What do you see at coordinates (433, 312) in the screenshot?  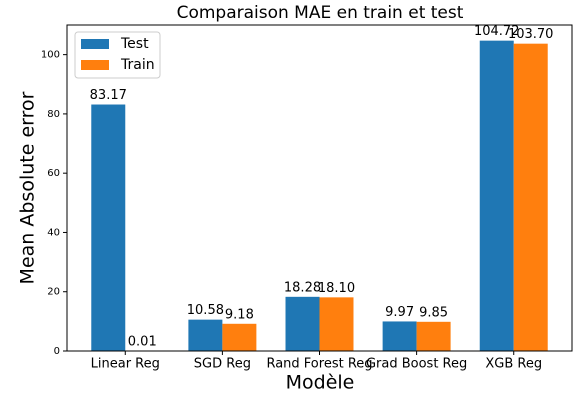 I see `value-label: 9.85` at bounding box center [433, 312].